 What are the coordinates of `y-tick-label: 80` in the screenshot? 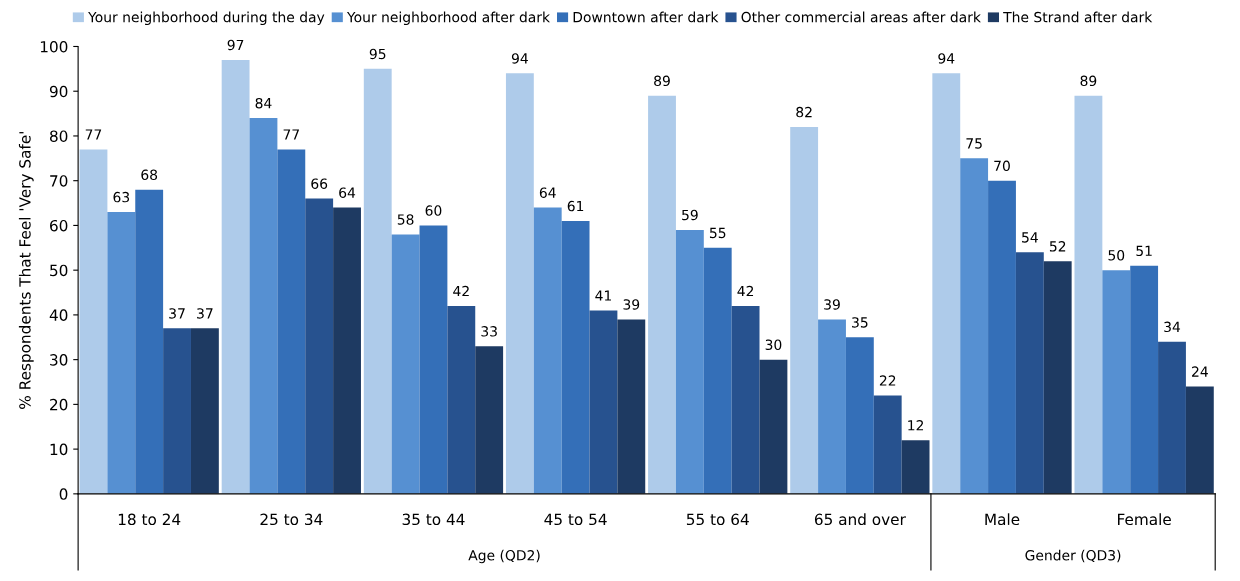 It's located at (58, 136).